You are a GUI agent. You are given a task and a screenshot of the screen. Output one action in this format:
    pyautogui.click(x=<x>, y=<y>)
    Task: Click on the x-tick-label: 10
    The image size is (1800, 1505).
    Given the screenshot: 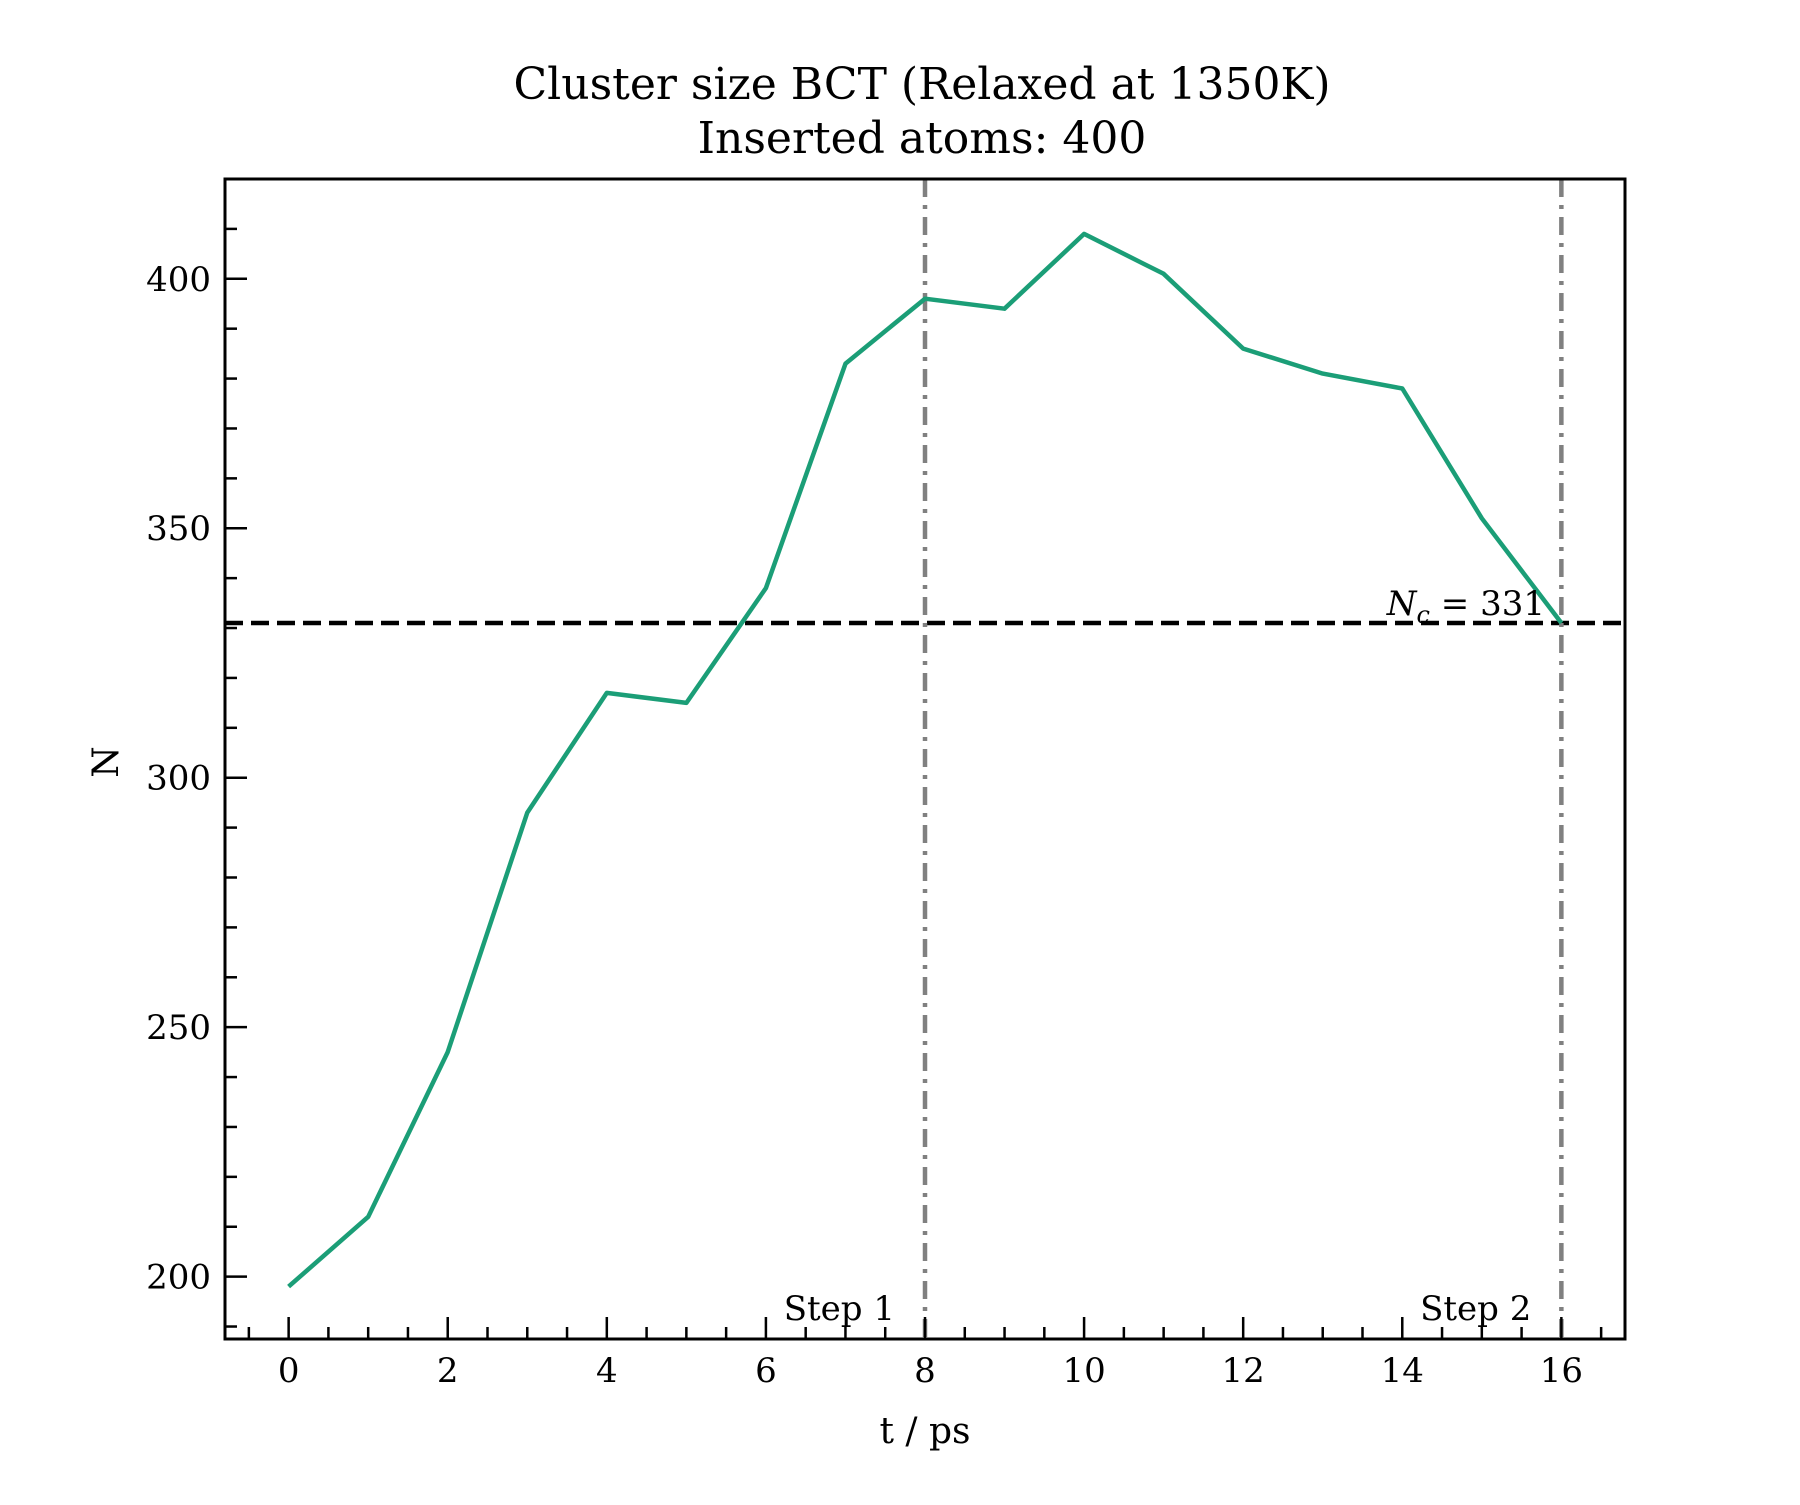 What is the action you would take?
    pyautogui.click(x=1083, y=1371)
    